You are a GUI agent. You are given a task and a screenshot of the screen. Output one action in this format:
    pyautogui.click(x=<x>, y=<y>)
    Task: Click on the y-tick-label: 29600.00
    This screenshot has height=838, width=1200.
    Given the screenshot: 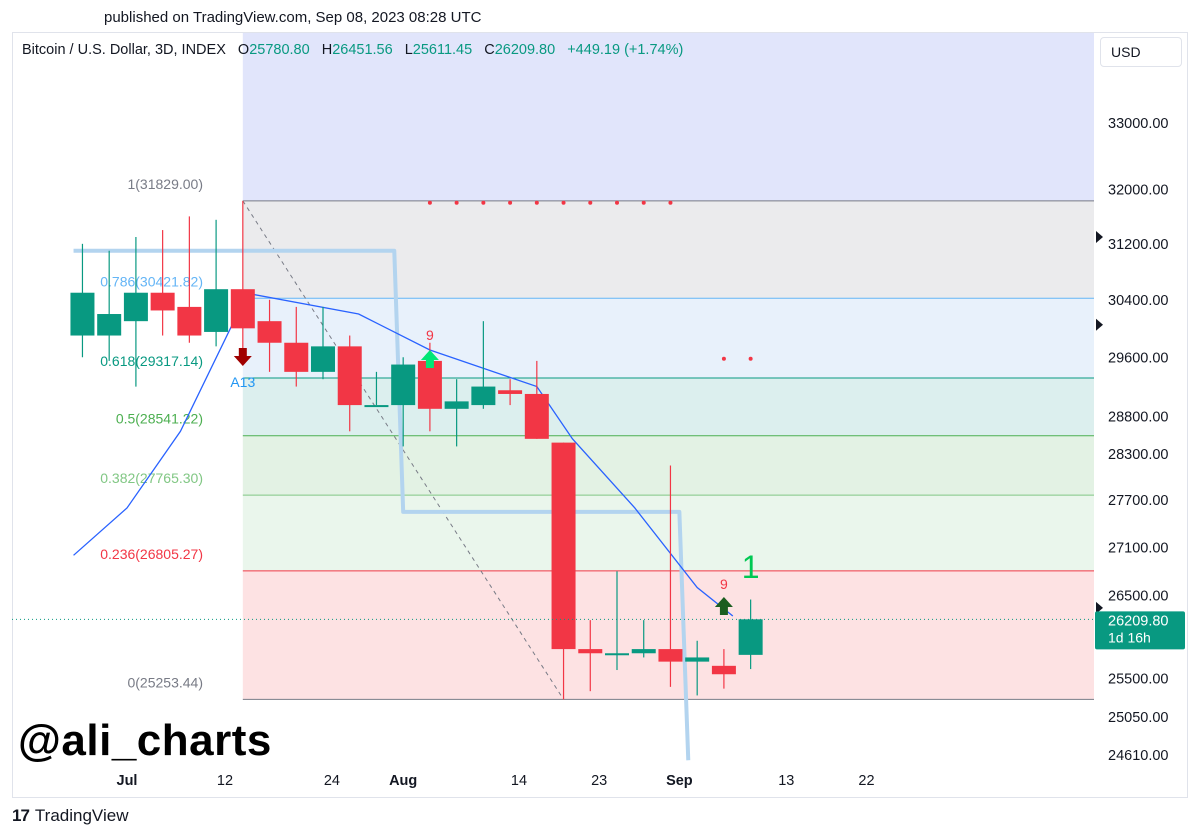 What is the action you would take?
    pyautogui.click(x=1138, y=358)
    